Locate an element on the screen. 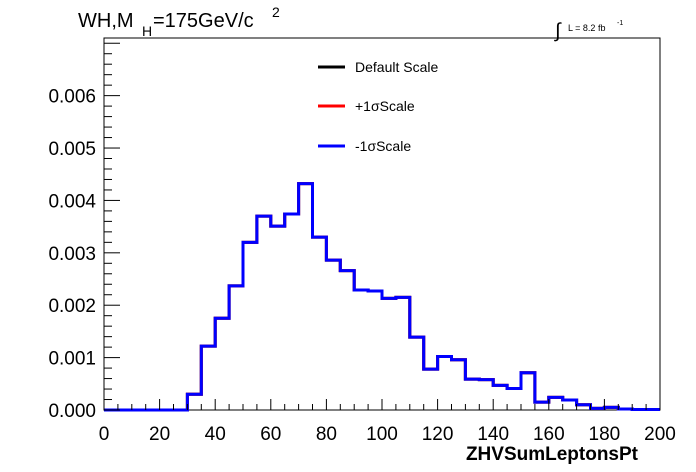  x-tick-label: 60 is located at coordinates (270, 434).